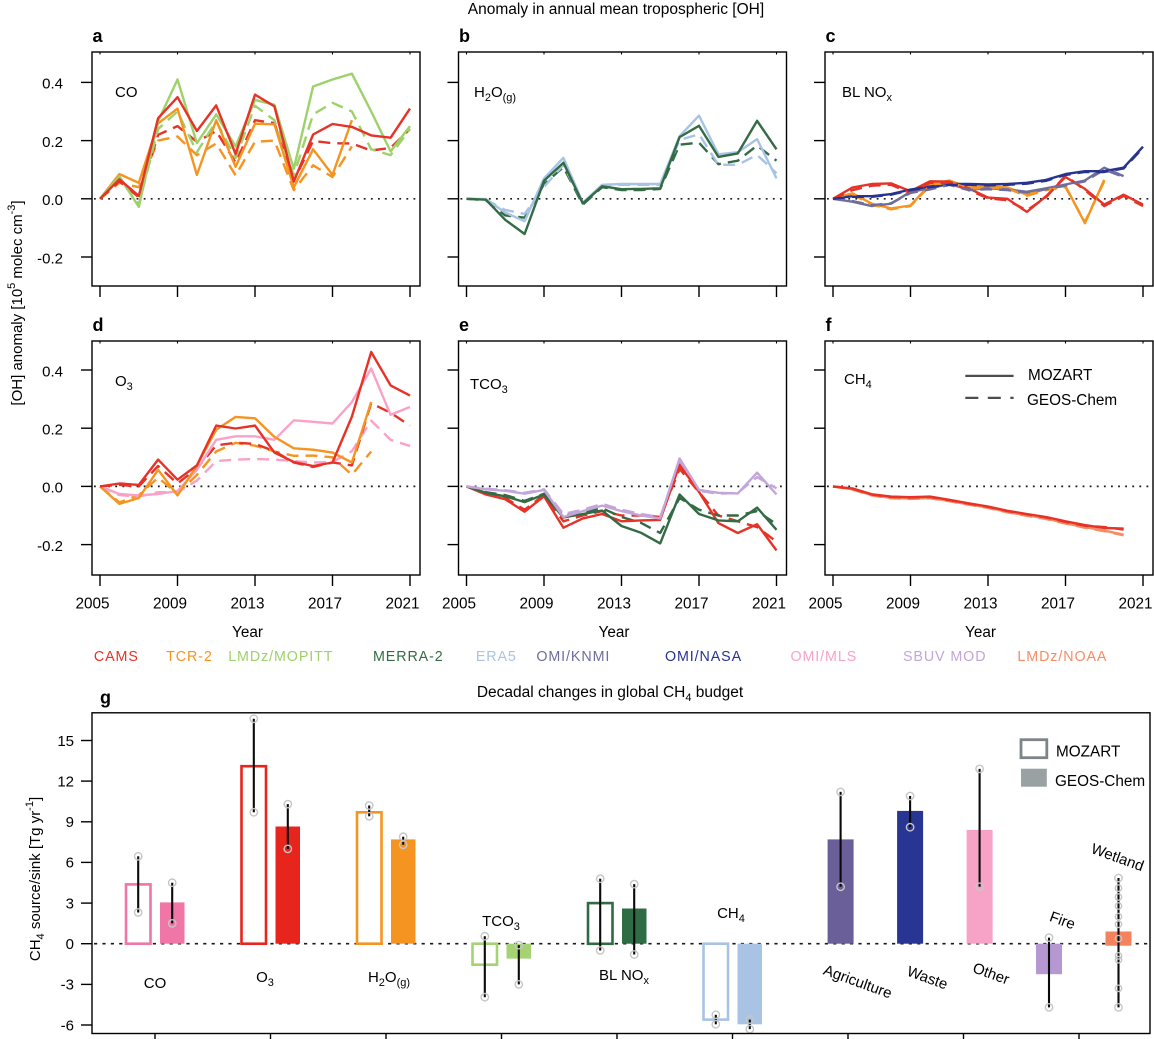 This screenshot has height=1039, width=1154. I want to click on svg-text: OMI/KNMI, so click(573, 657).